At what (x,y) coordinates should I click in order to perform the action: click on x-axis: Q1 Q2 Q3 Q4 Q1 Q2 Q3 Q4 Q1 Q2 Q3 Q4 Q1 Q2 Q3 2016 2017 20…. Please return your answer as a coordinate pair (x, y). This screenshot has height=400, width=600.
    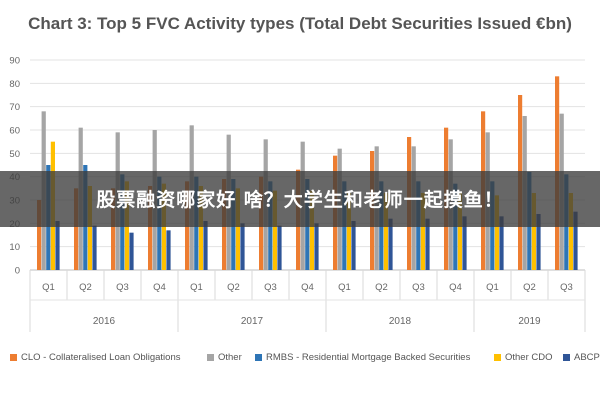
    Looking at the image, I should click on (307, 301).